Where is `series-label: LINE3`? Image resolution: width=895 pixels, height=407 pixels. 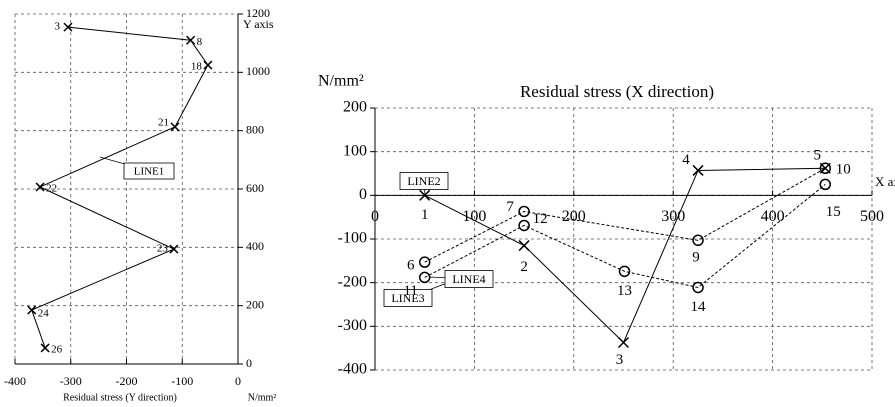 series-label: LINE3 is located at coordinates (407, 298).